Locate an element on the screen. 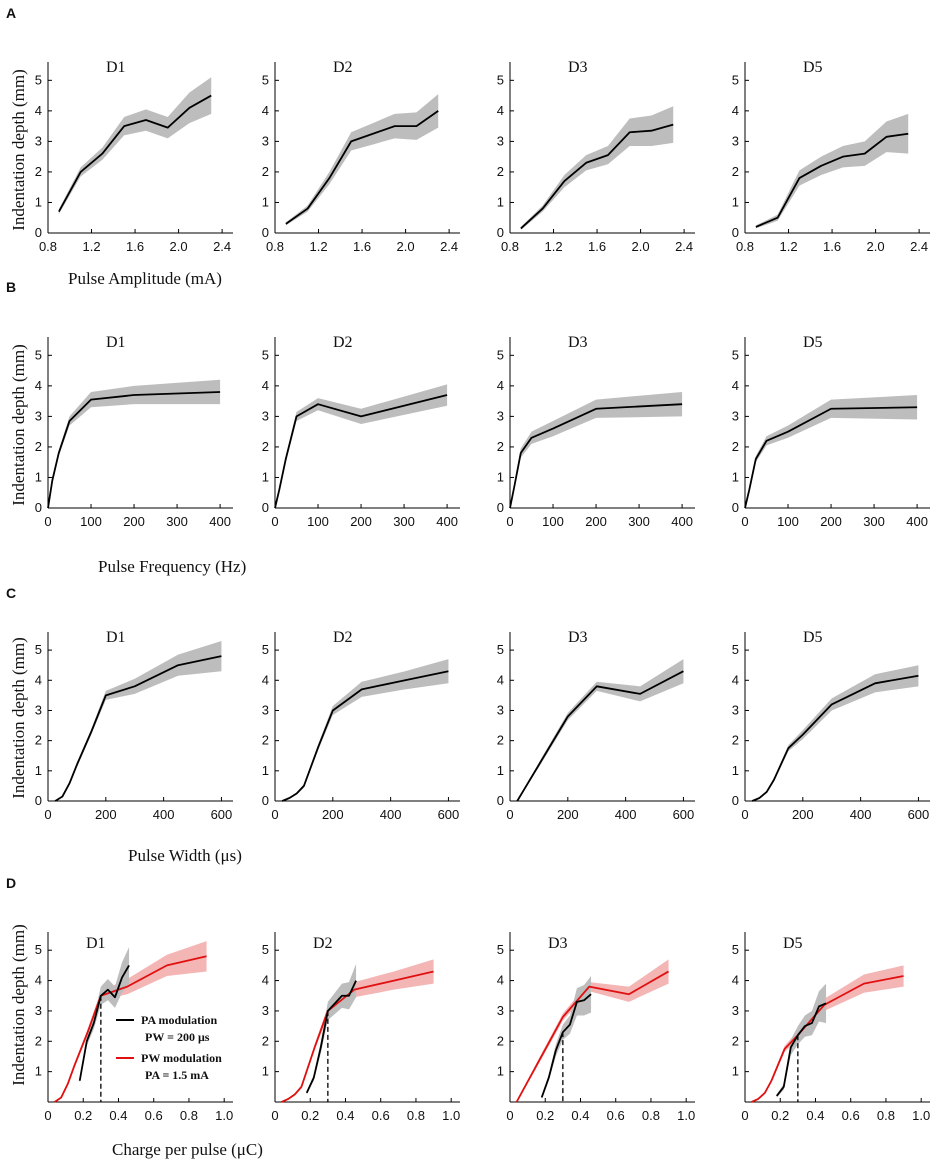 The image size is (945, 1168). panel-d-d3: 1 2 3 4 5 0 0.2 0.4 0.6 0.8 1.0 D3 is located at coordinates (596, 1027).